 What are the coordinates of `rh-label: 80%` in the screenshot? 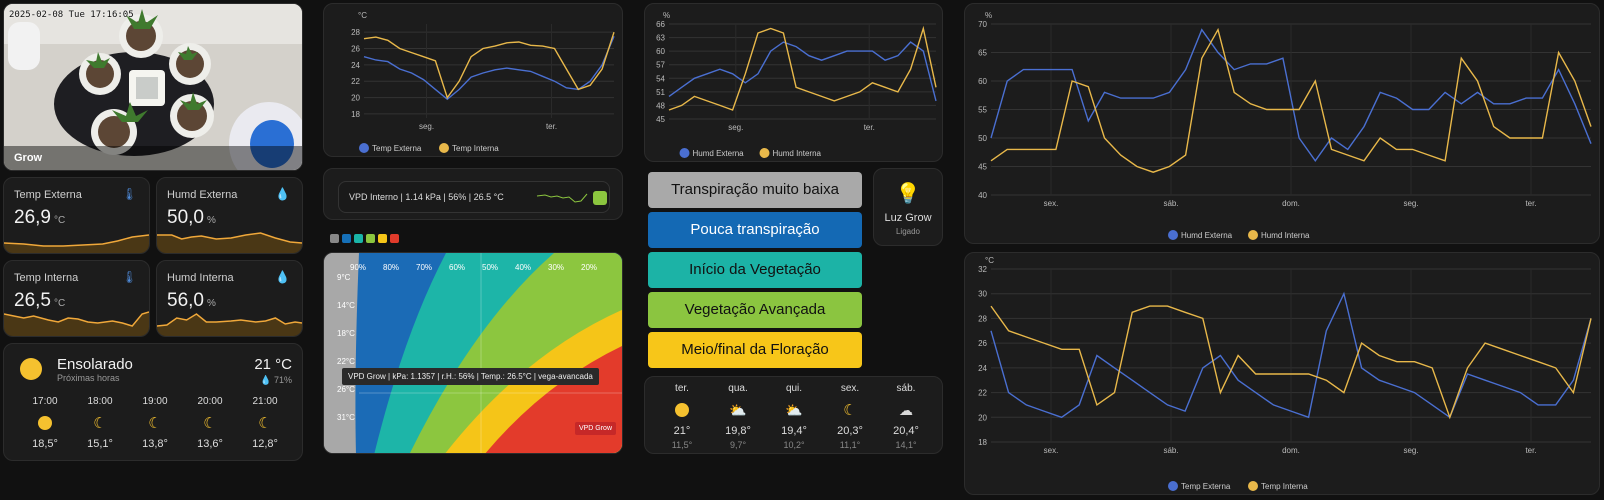 It's located at (391, 267).